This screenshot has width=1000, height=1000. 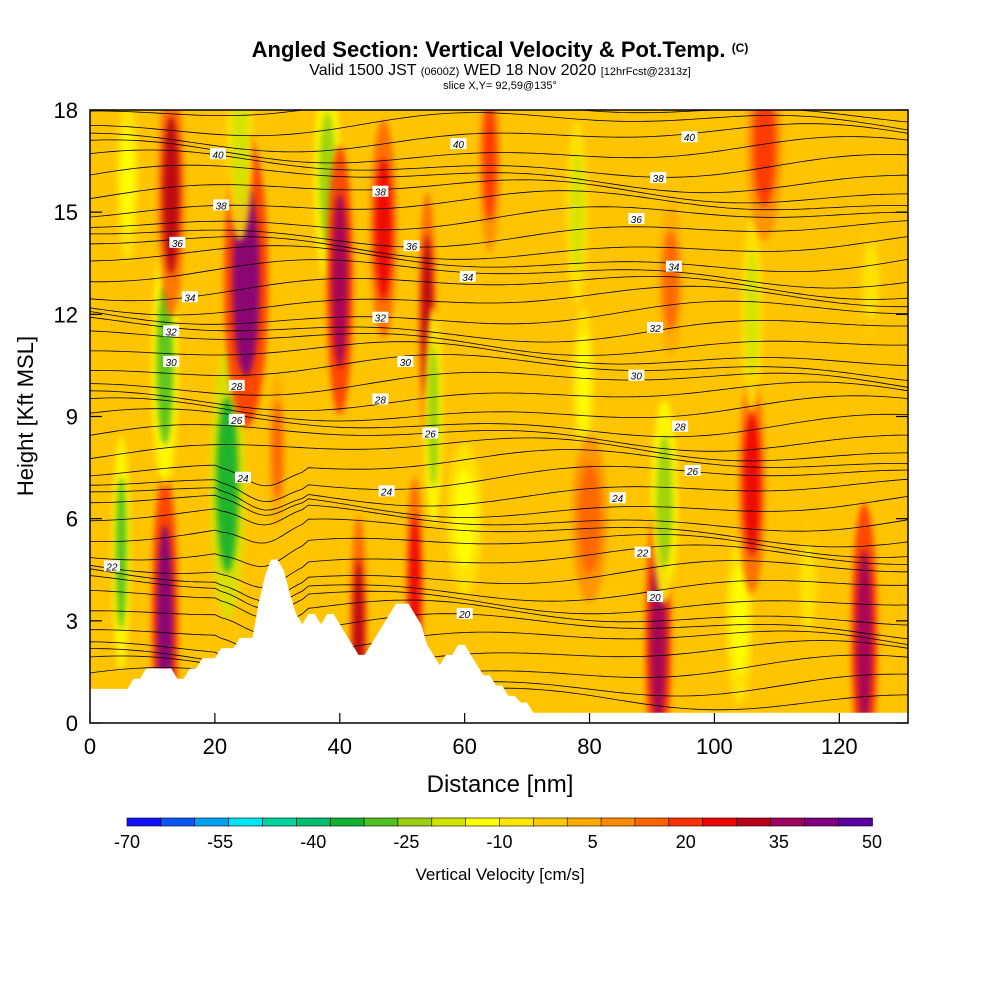 I want to click on y-axis-label: Height [Kft MSL], so click(x=25, y=416).